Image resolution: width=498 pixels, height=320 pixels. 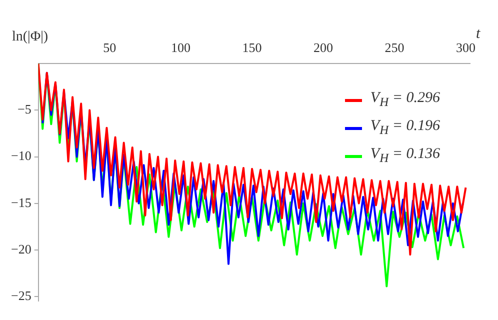 I want to click on y-axis-title: ln(|Φ|), so click(x=30, y=36).